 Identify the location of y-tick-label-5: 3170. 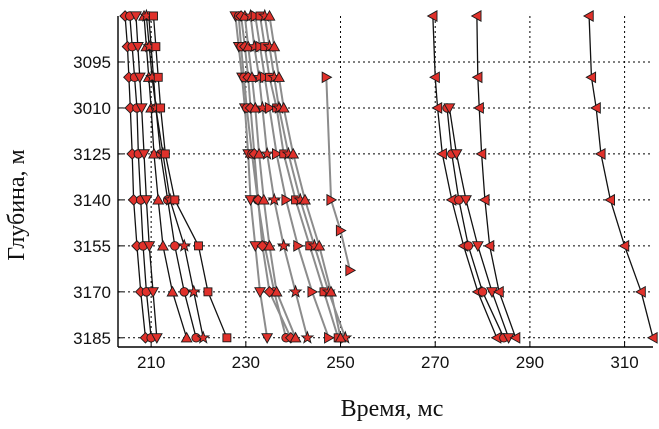
(92, 292).